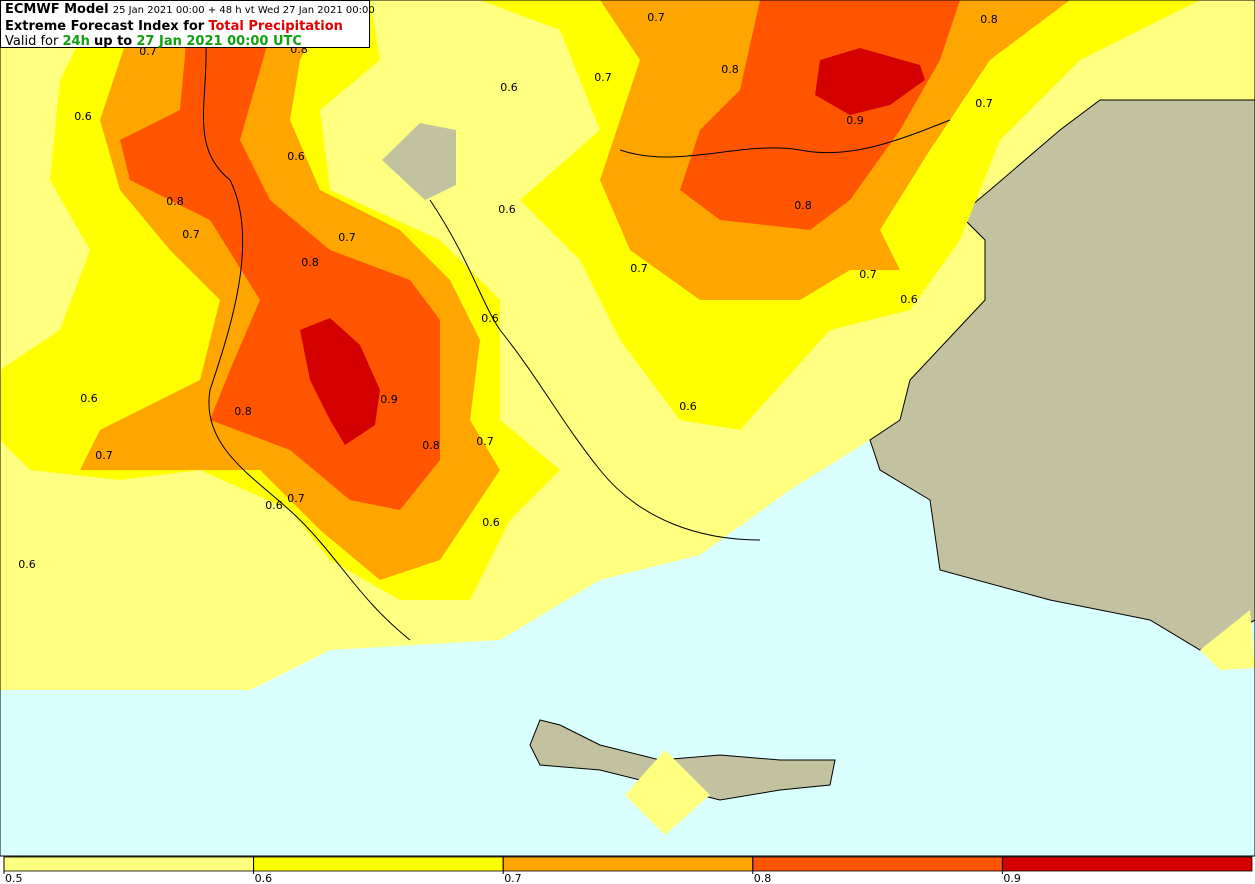 The width and height of the screenshot is (1255, 884). What do you see at coordinates (763, 878) in the screenshot?
I see `colorbar-label: 0.8` at bounding box center [763, 878].